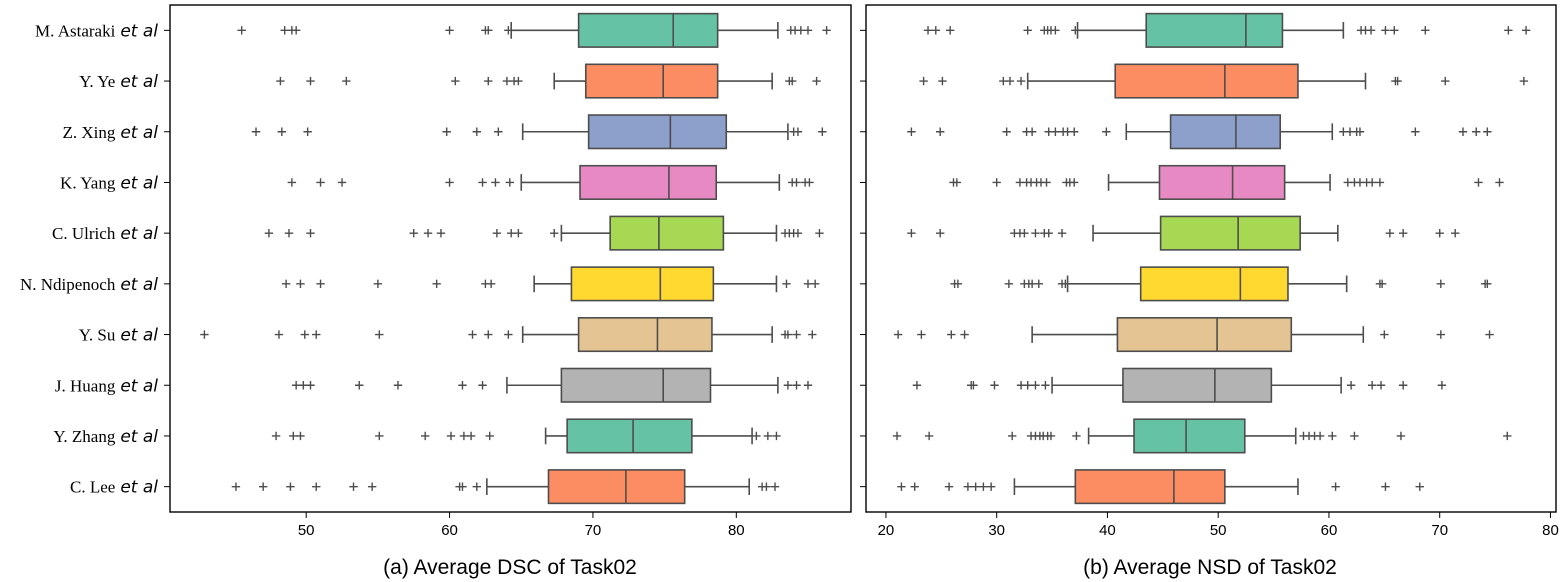 The width and height of the screenshot is (1560, 582). Describe the element at coordinates (1210, 567) in the screenshot. I see `panel-caption: (b) Average NSD of Task02` at that location.